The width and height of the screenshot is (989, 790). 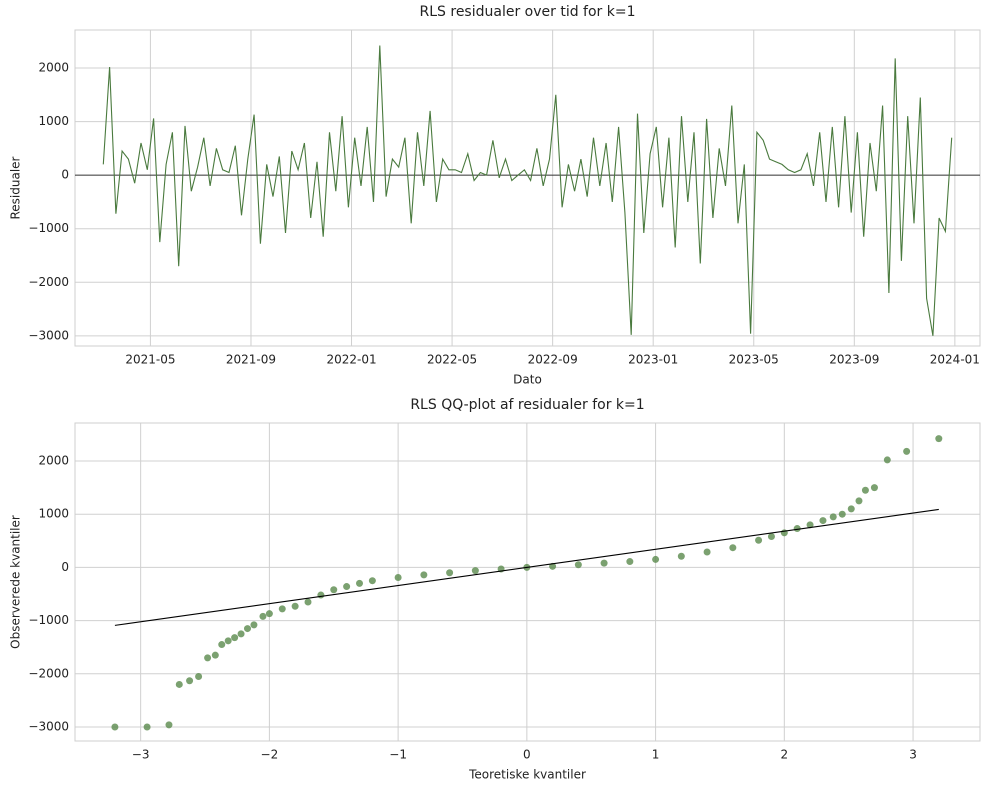 I want to click on x-tick-label: −2, so click(x=270, y=755).